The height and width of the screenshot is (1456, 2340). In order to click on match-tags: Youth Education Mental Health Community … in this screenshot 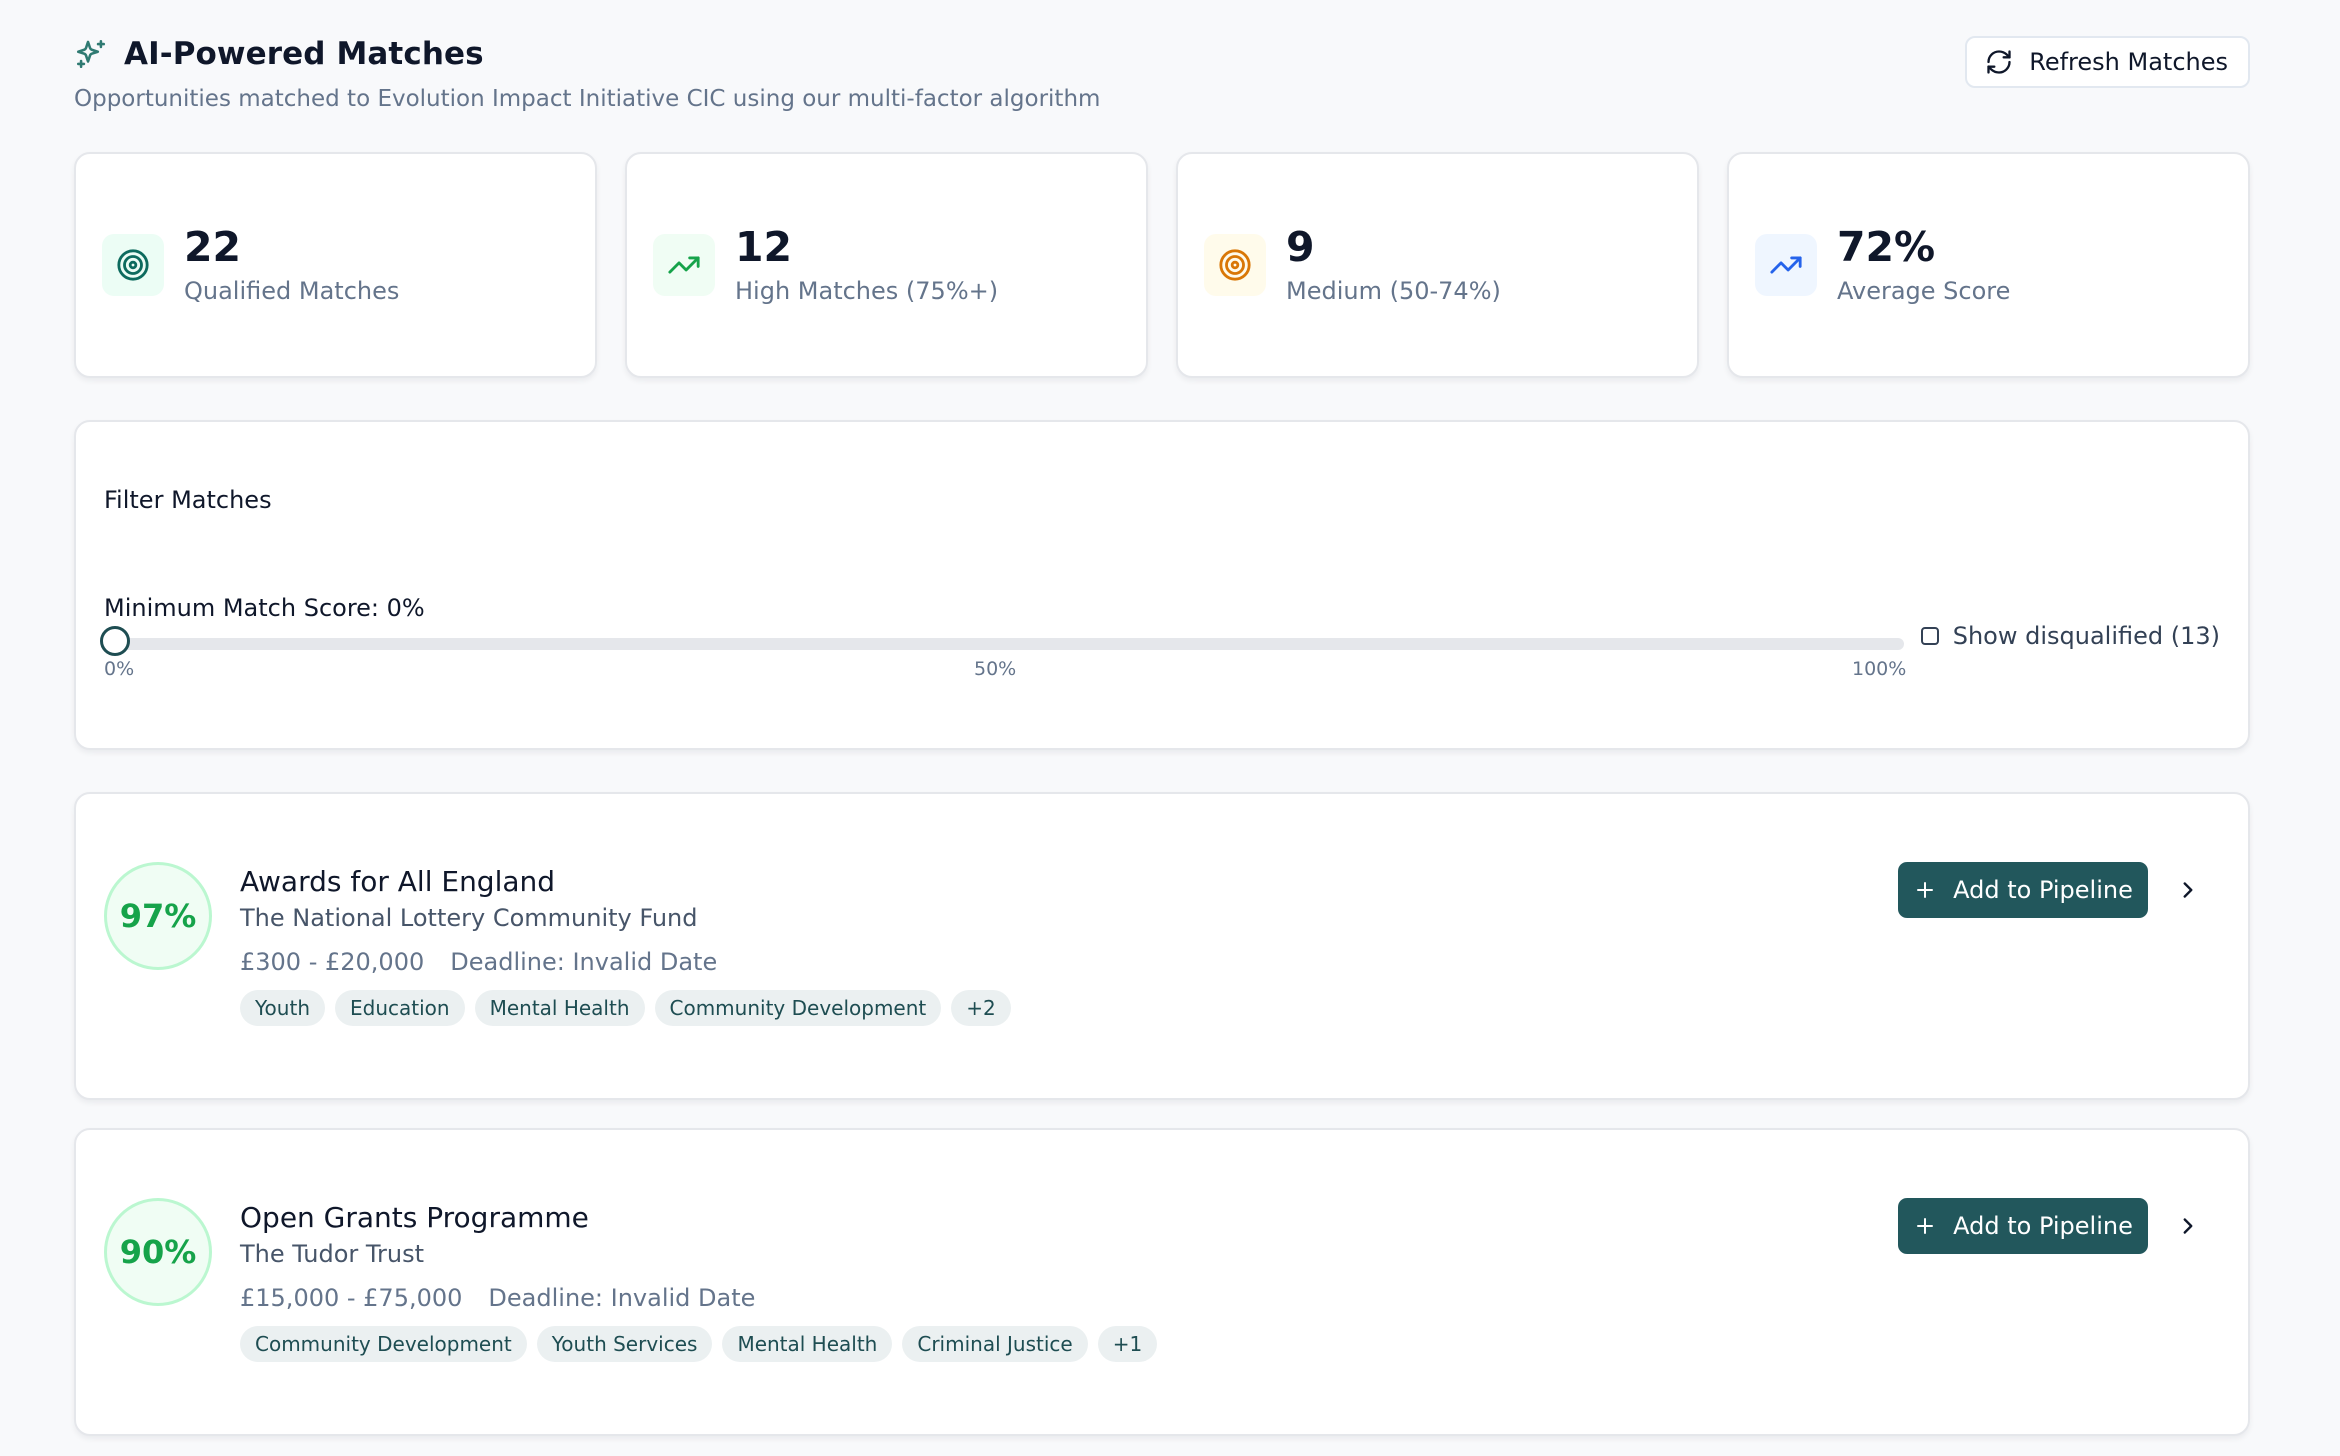, I will do `click(625, 1008)`.